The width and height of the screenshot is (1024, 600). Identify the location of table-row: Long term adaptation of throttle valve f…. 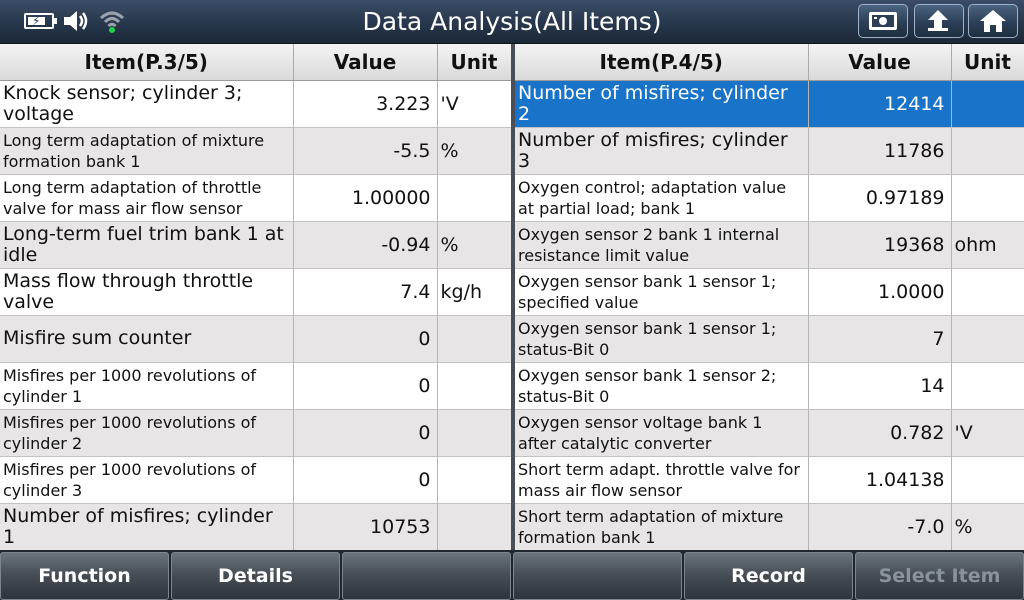
(256, 198).